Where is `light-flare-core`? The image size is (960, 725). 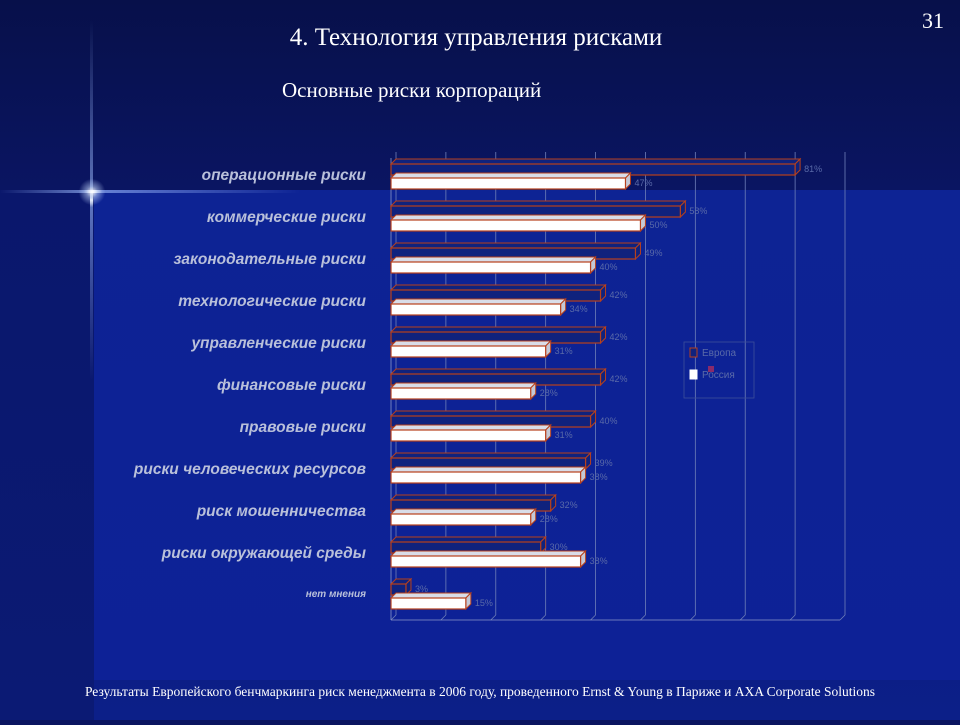
light-flare-core is located at coordinates (92, 192).